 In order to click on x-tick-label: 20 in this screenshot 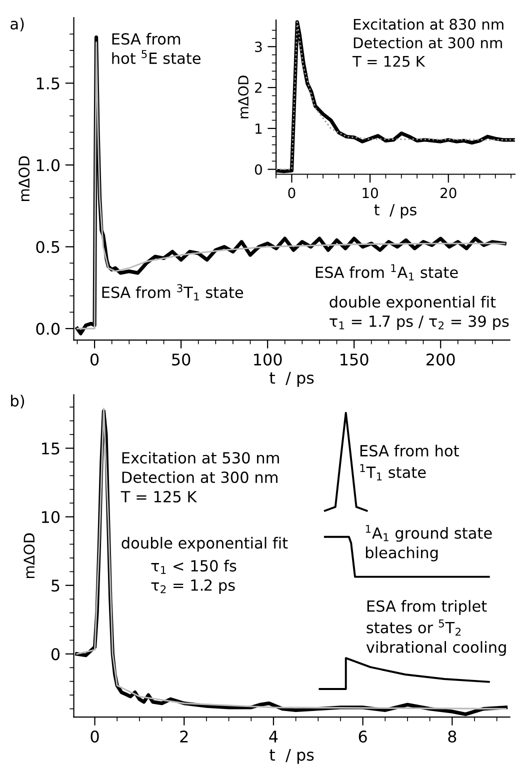, I will do `click(448, 193)`.